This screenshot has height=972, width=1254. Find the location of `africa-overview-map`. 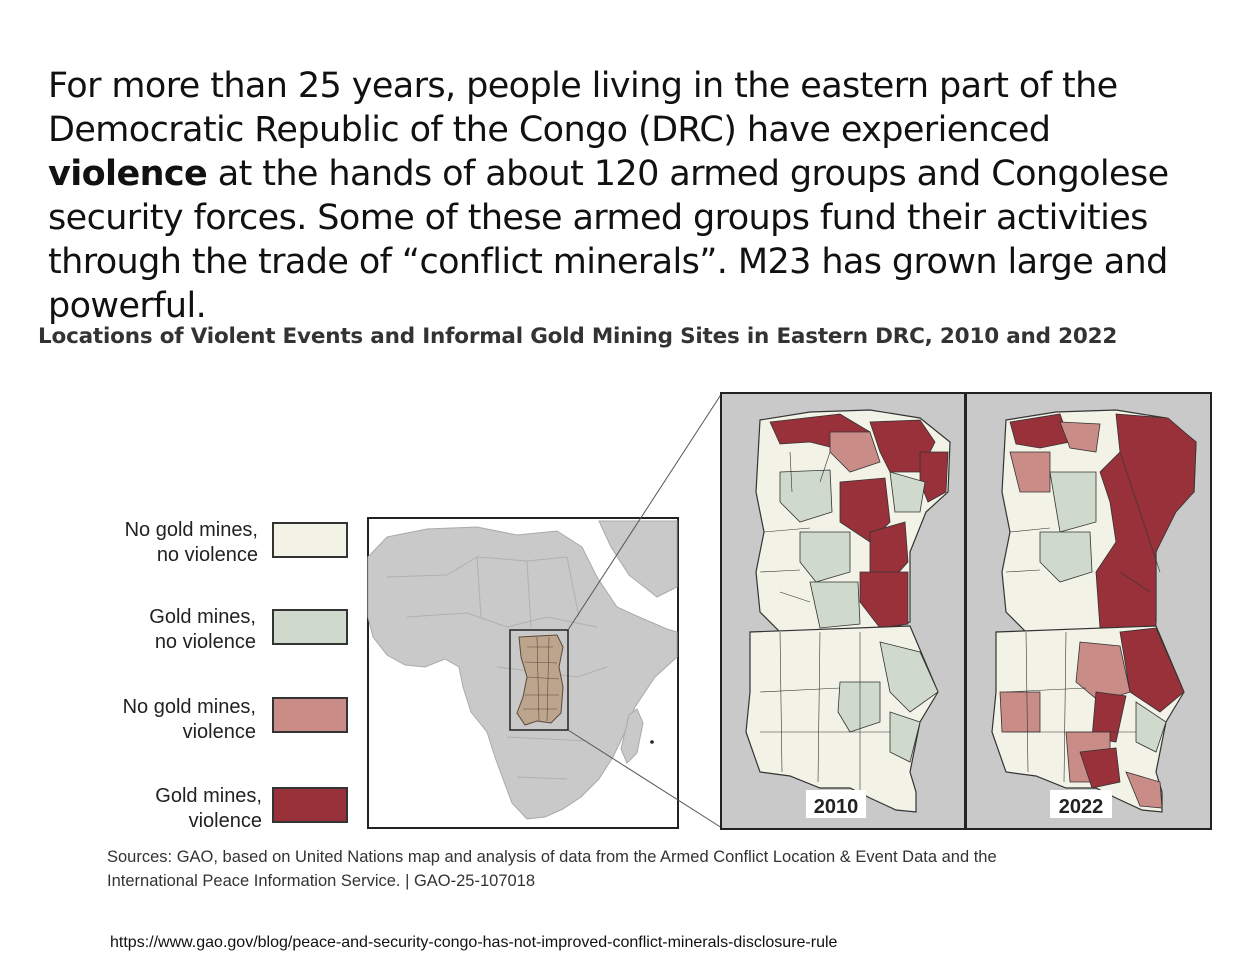

africa-overview-map is located at coordinates (523, 673).